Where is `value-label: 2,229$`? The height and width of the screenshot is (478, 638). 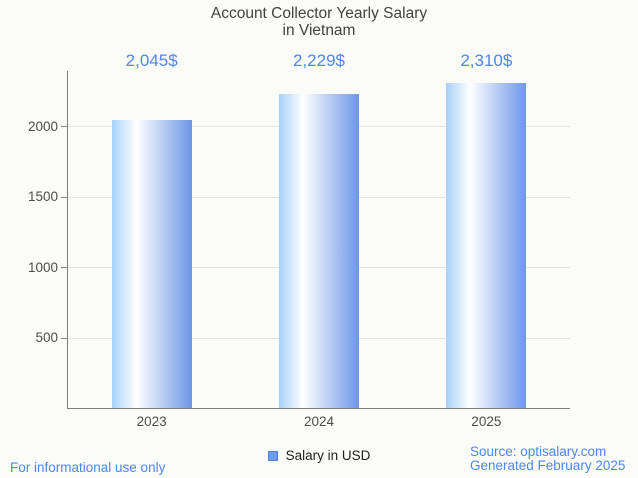
value-label: 2,229$ is located at coordinates (319, 60).